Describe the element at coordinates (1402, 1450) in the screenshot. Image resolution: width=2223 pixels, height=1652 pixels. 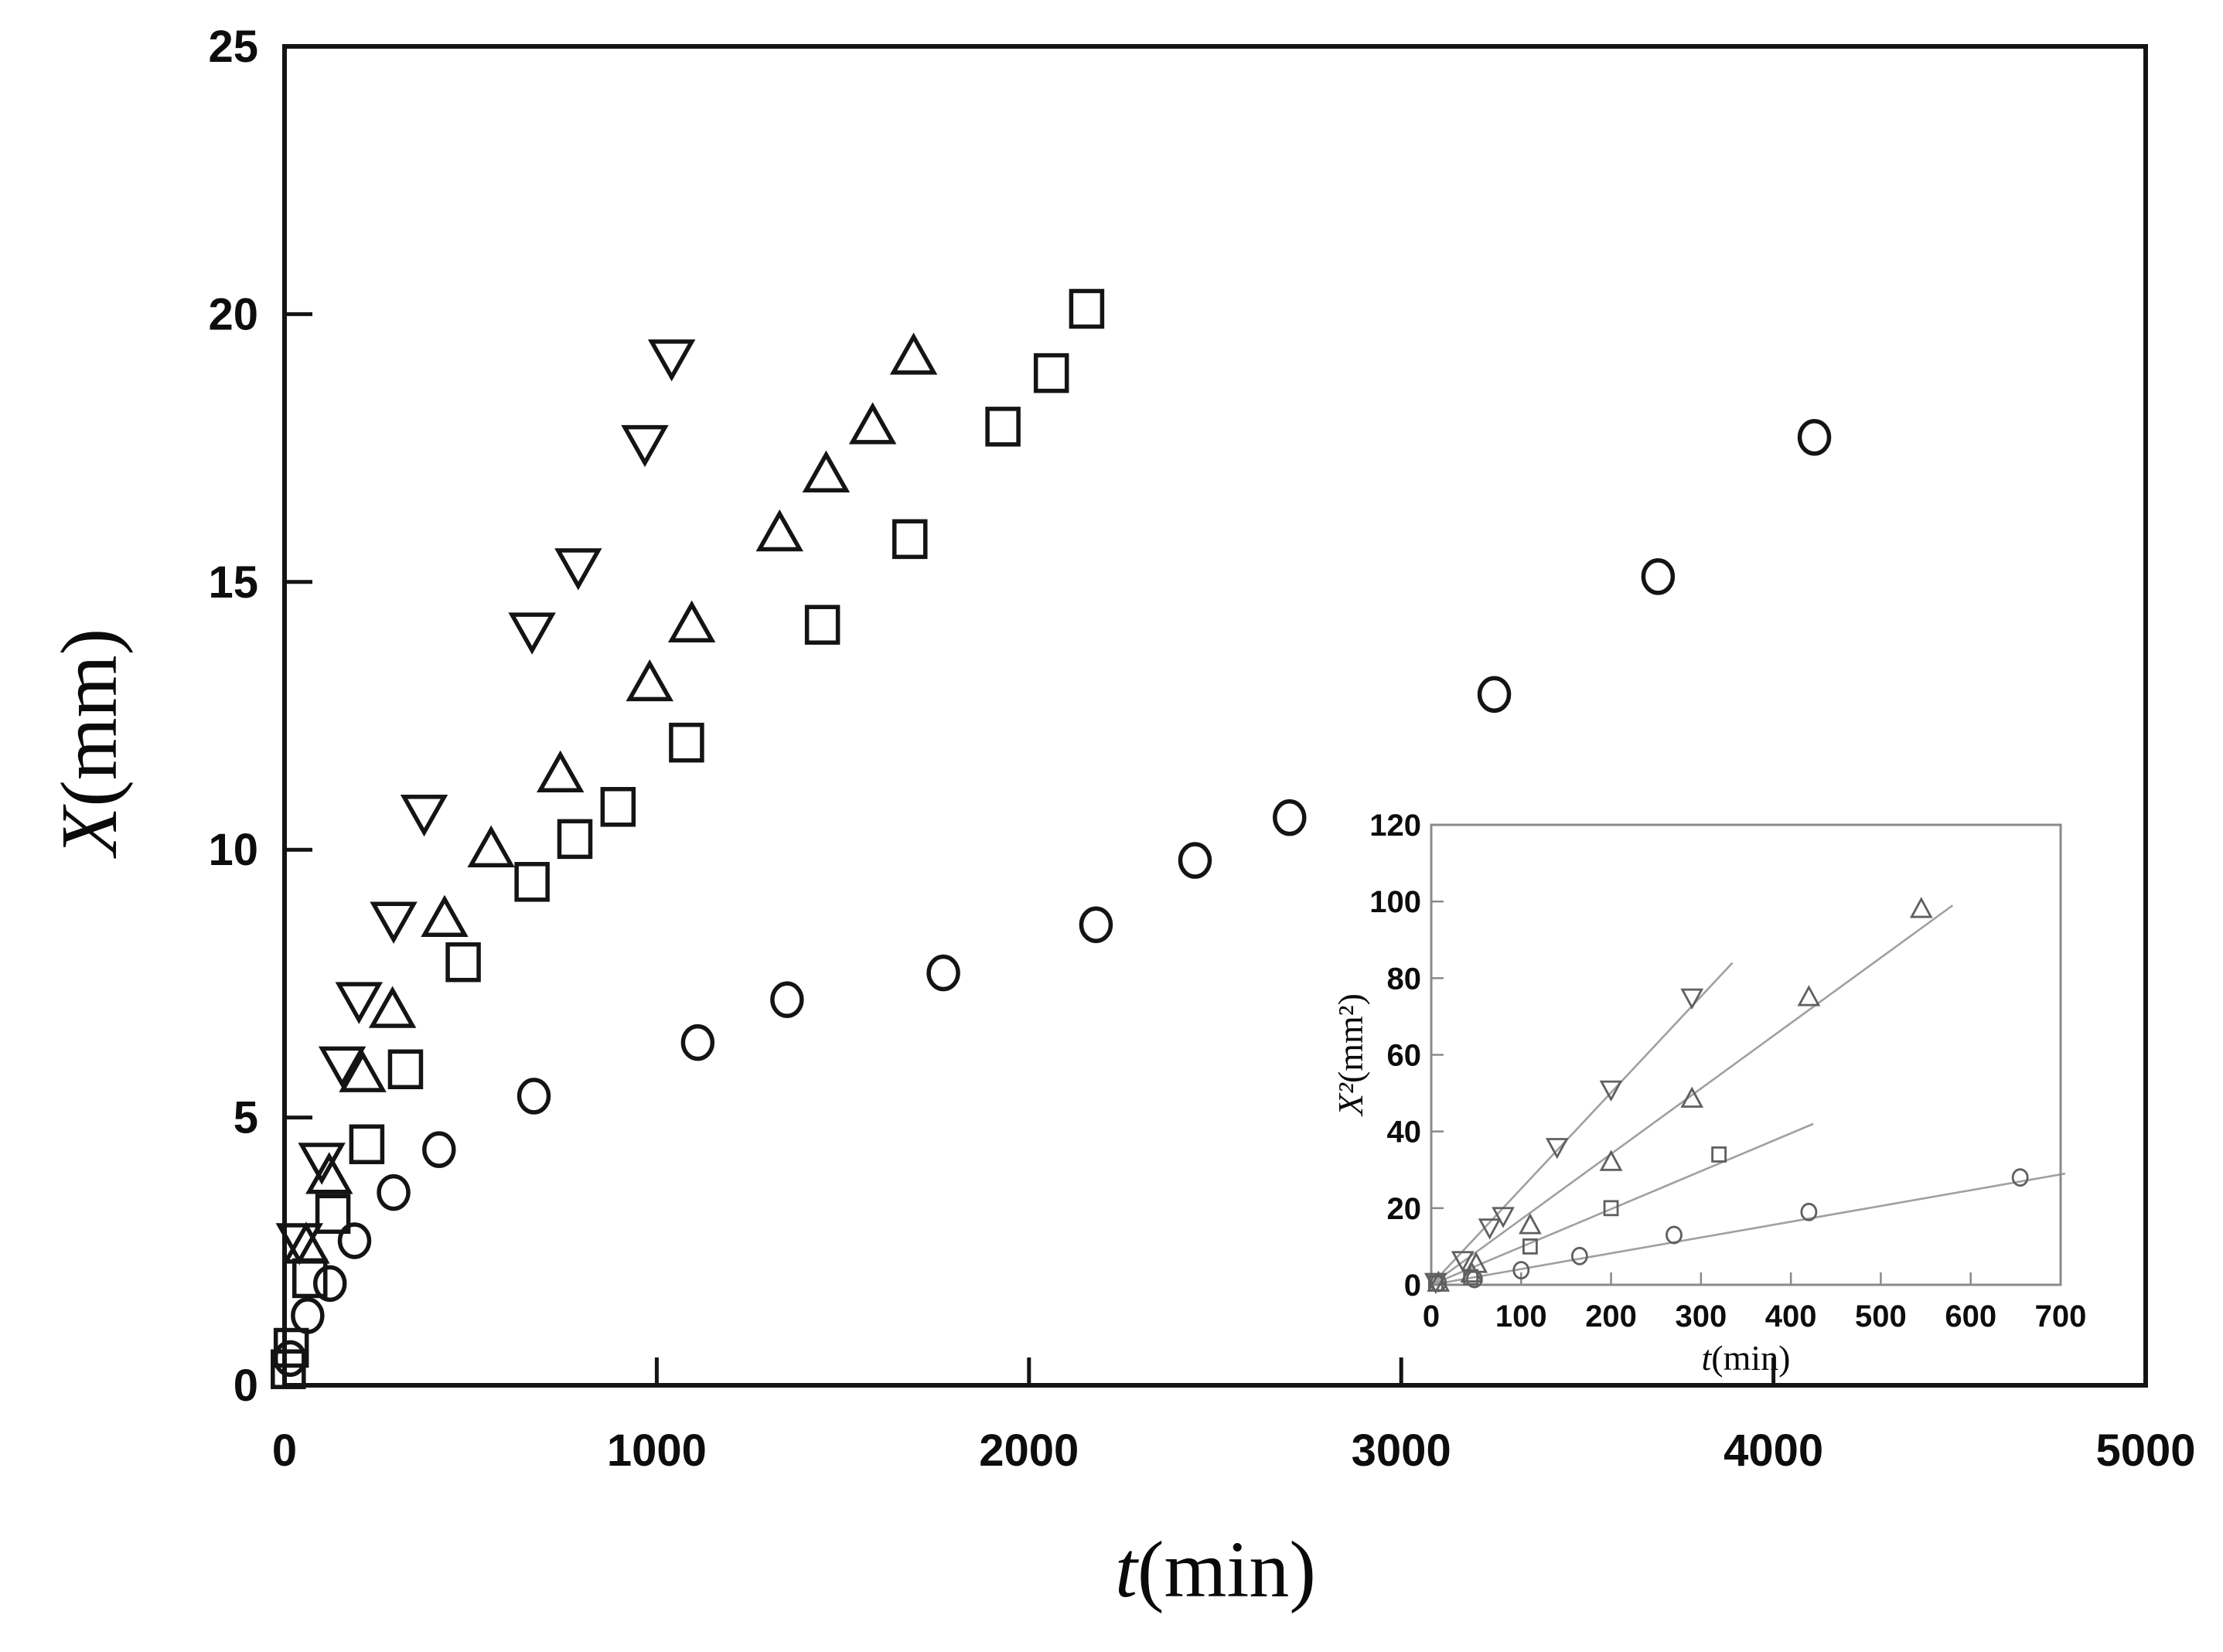
I see `x-tick-label: 3000` at that location.